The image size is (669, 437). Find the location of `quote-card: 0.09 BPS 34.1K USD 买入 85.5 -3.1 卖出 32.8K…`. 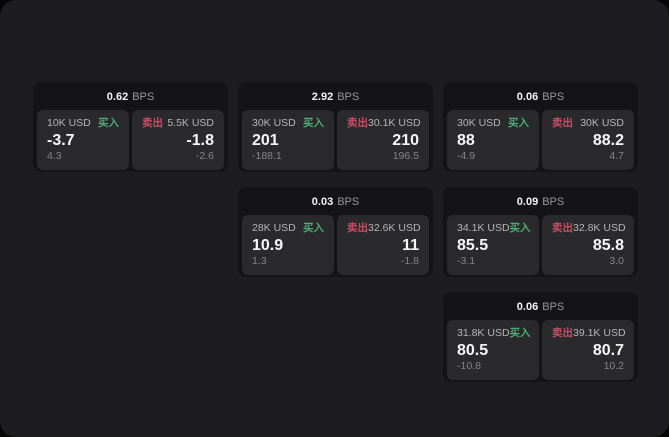

quote-card: 0.09 BPS 34.1K USD 买入 85.5 -3.1 卖出 32.8K… is located at coordinates (540, 232).